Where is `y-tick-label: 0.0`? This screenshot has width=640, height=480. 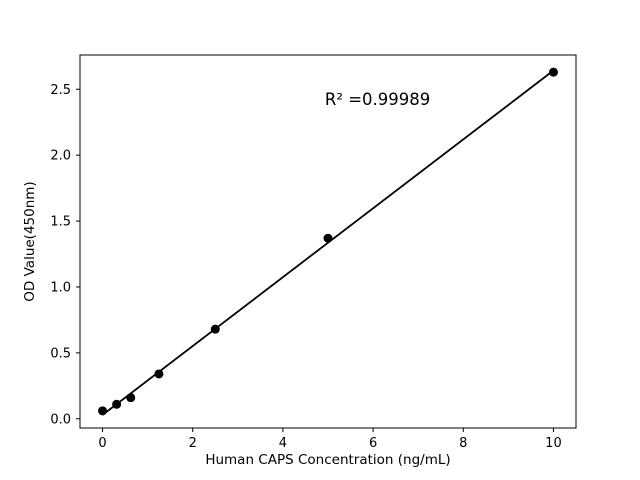 y-tick-label: 0.0 is located at coordinates (60, 419).